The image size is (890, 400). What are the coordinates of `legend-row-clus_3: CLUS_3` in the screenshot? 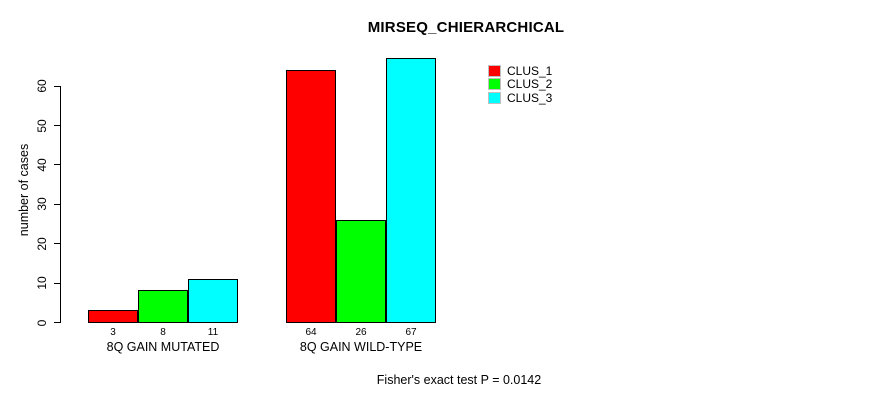 It's located at (520, 98).